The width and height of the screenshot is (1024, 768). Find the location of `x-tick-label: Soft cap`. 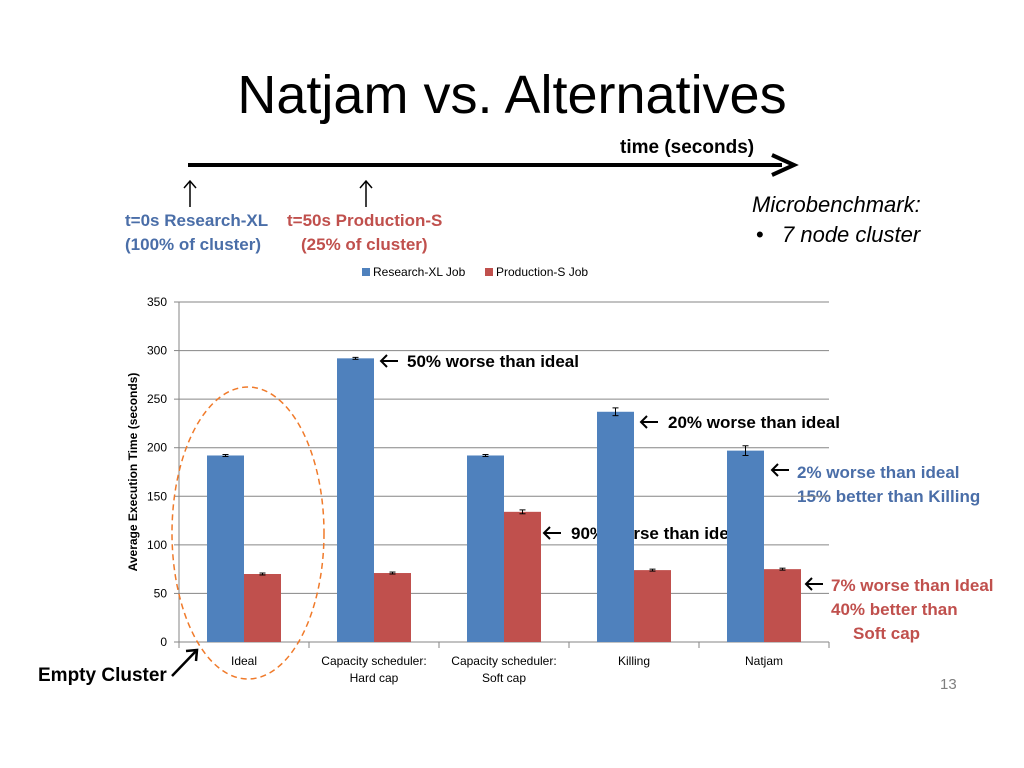

x-tick-label: Soft cap is located at coordinates (504, 678).